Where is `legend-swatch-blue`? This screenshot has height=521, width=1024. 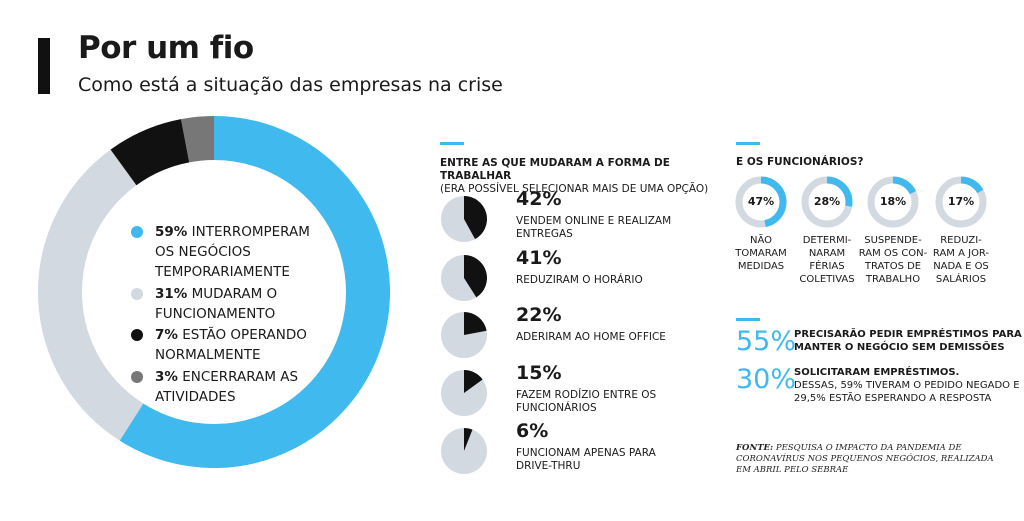 legend-swatch-blue is located at coordinates (137, 232).